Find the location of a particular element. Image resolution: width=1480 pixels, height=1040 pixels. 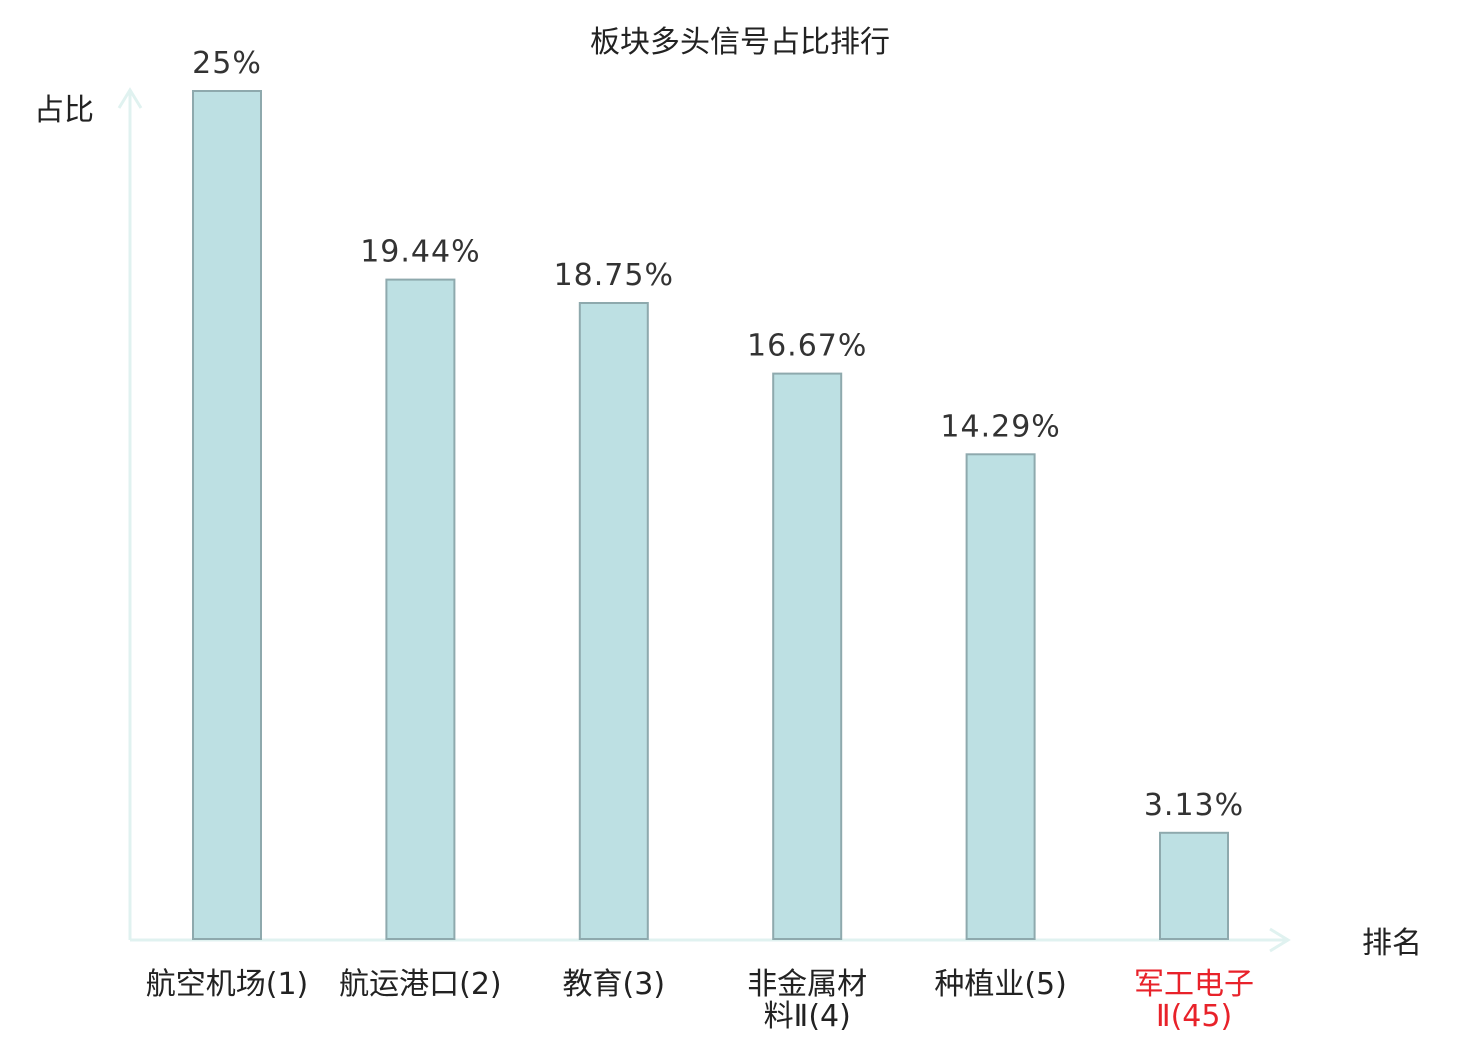

x-axis-label: 排名 is located at coordinates (1392, 943).